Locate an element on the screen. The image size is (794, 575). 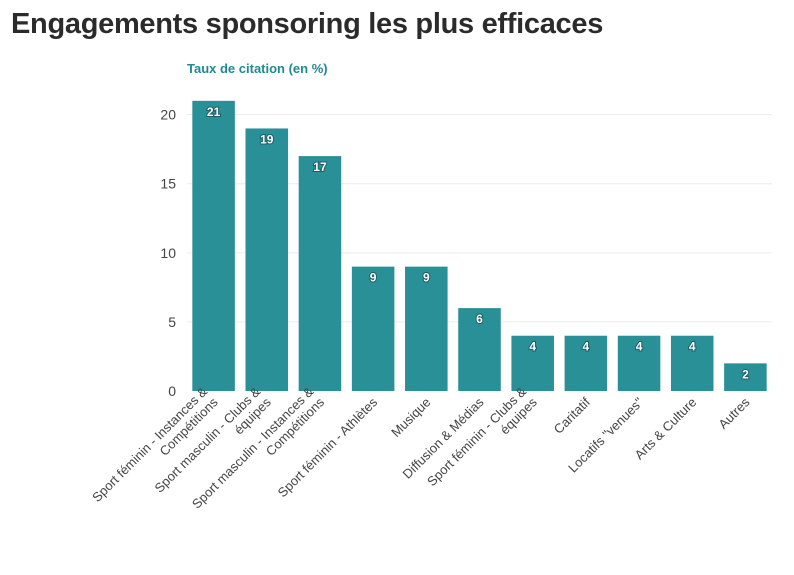
y-tick-label: 0 is located at coordinates (172, 391).